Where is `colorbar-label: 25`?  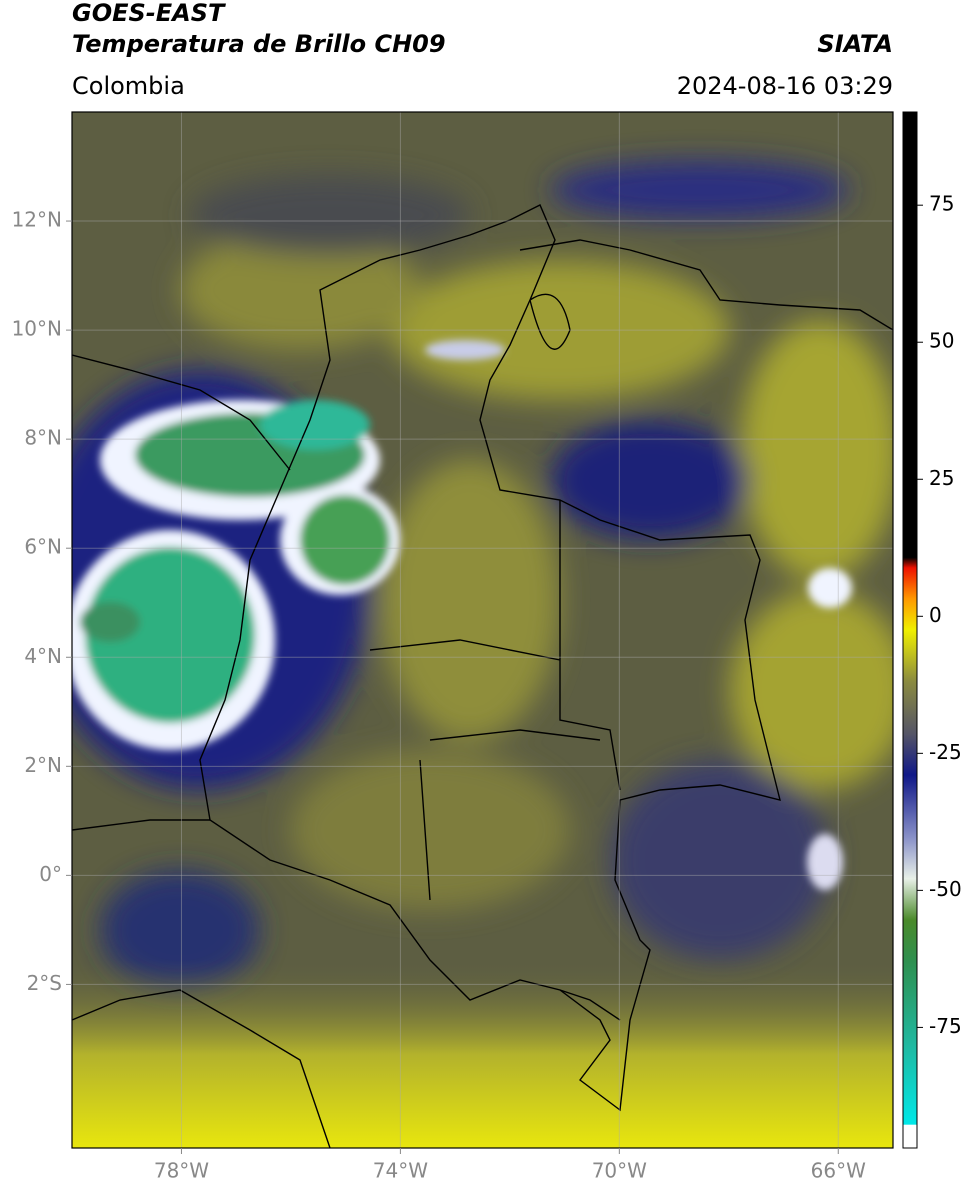 colorbar-label: 25 is located at coordinates (941, 478).